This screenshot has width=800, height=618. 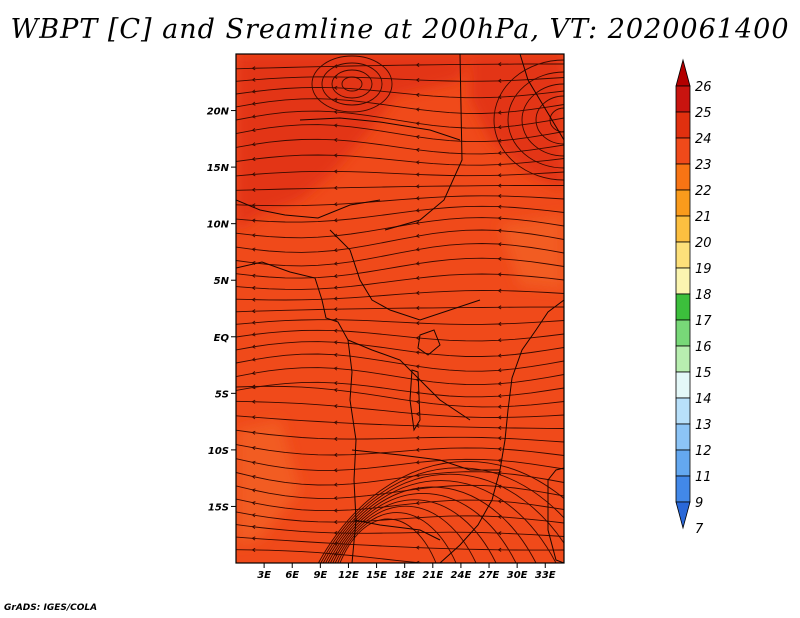 I want to click on lat-tick-label: 10S, so click(x=218, y=451).